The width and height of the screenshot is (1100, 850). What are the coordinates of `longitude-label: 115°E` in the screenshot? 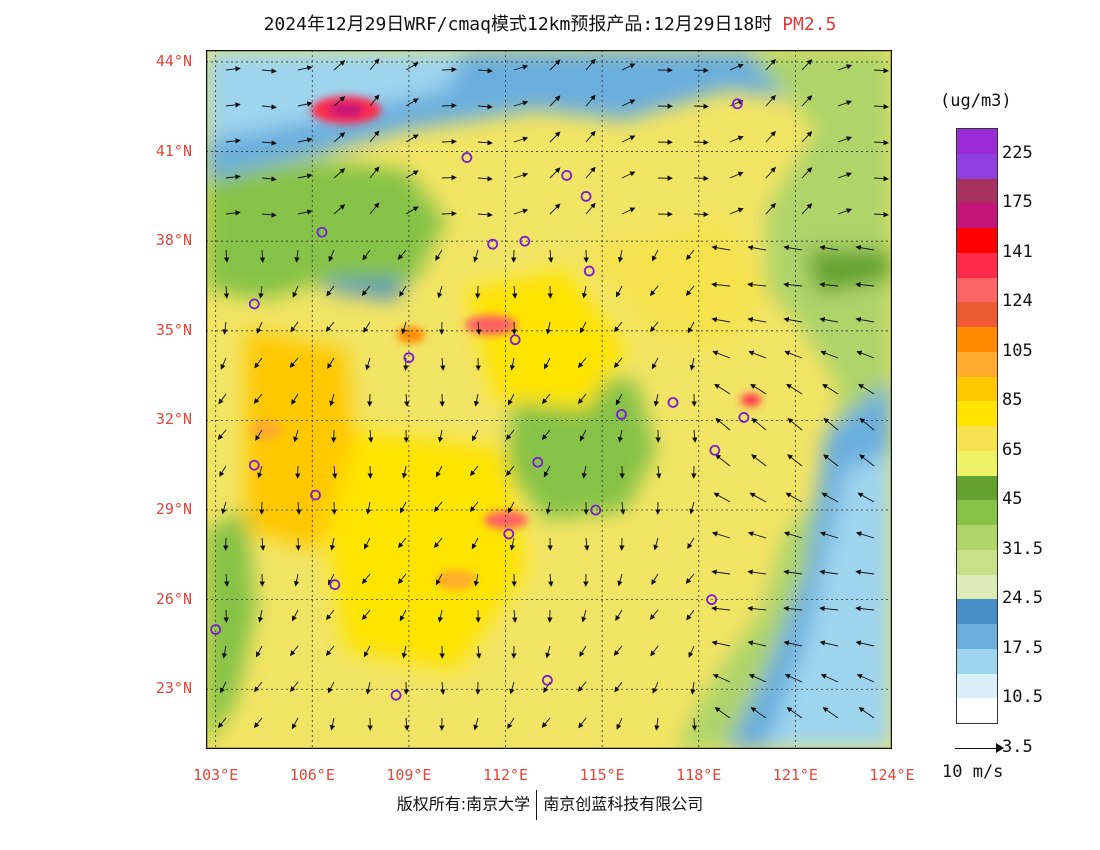 It's located at (602, 775).